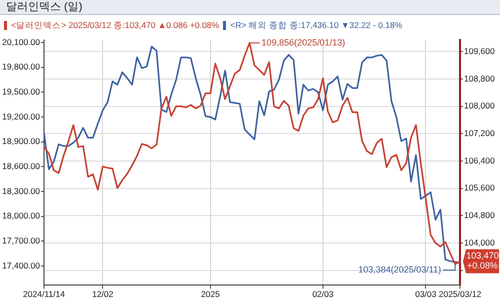  I want to click on x-tick-label: 2025/03/12, so click(460, 294).